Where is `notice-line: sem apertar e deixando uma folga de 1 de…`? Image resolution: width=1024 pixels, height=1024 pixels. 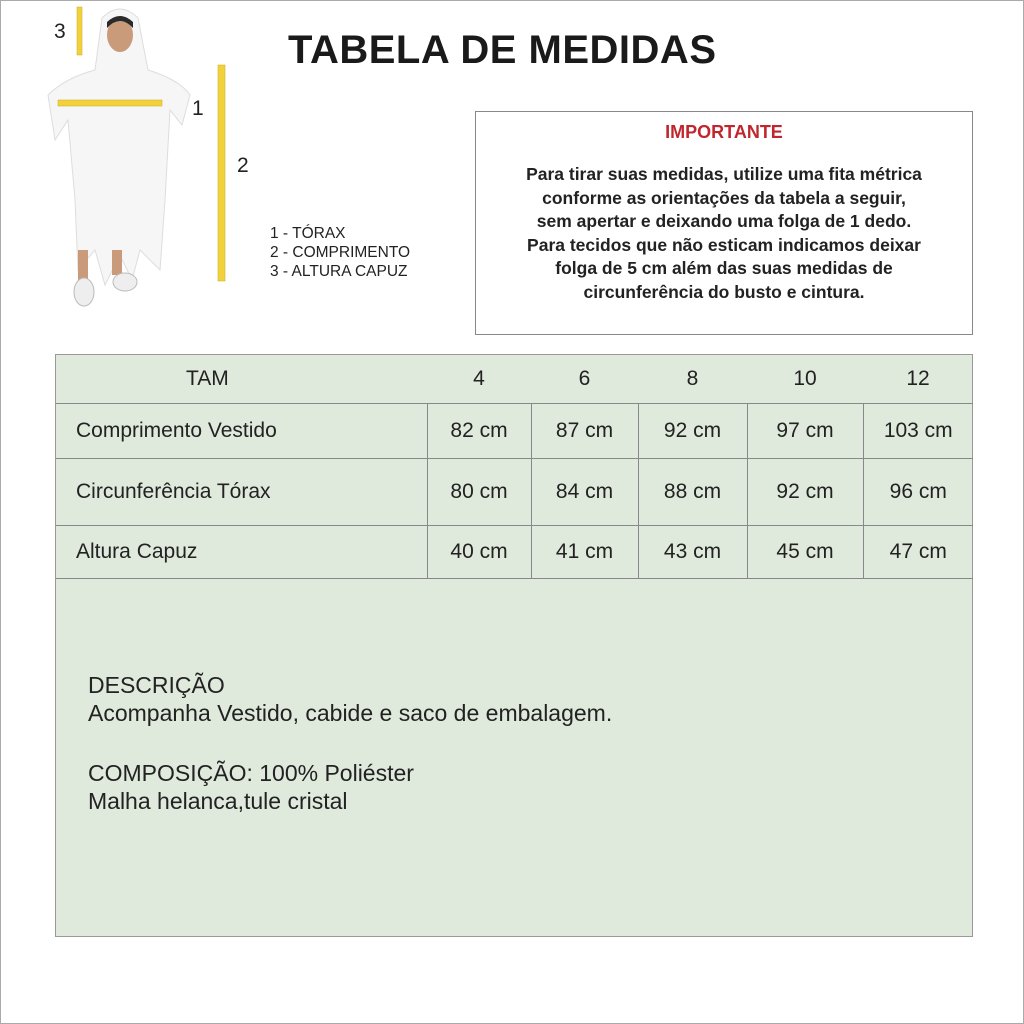
notice-line: sem apertar e deixando uma folga de 1 de… is located at coordinates (724, 221).